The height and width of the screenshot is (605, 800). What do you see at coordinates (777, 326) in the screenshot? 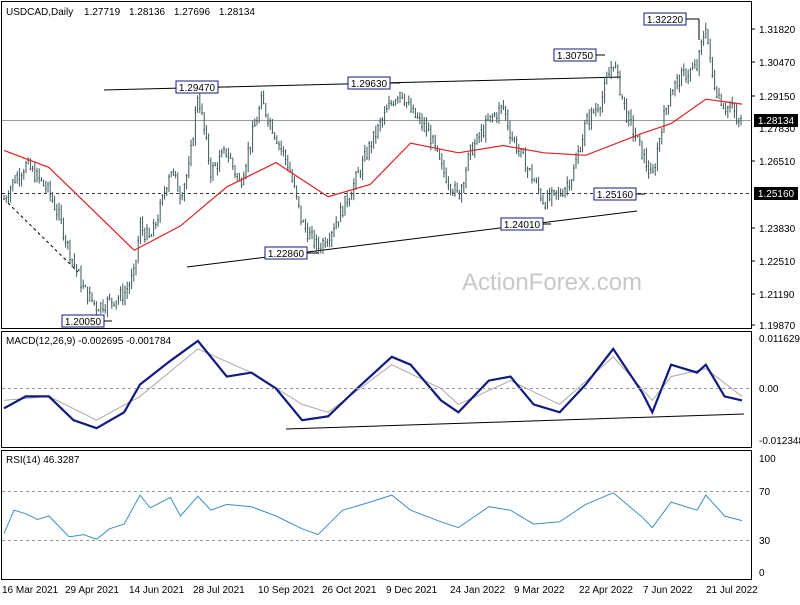
I see `price-tick: 1.19870` at bounding box center [777, 326].